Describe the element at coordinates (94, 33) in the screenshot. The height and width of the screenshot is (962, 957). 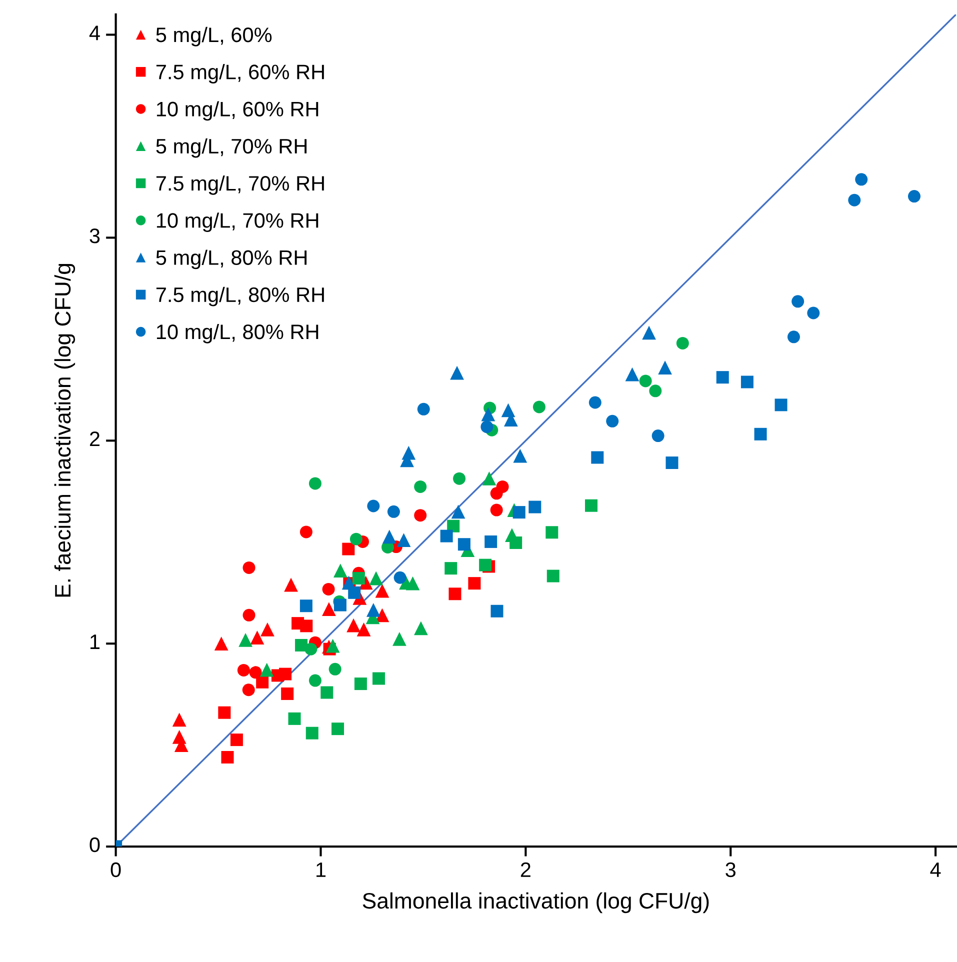
I see `y-tick-label: 4` at that location.